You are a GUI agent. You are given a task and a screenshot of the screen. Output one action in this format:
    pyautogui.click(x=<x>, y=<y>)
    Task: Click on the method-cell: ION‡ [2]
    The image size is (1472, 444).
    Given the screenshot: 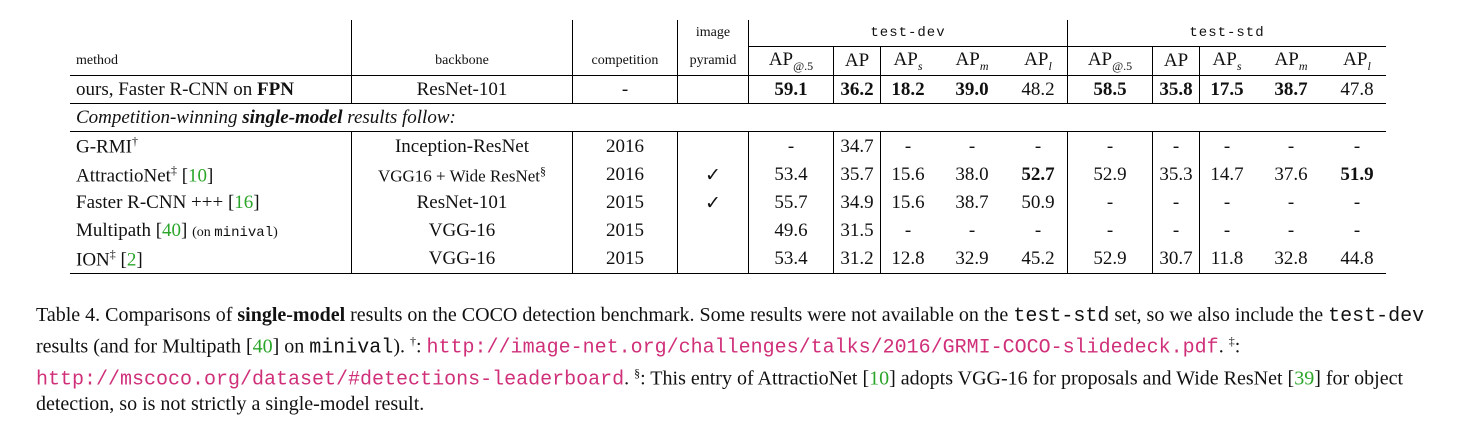 What is the action you would take?
    pyautogui.click(x=211, y=259)
    